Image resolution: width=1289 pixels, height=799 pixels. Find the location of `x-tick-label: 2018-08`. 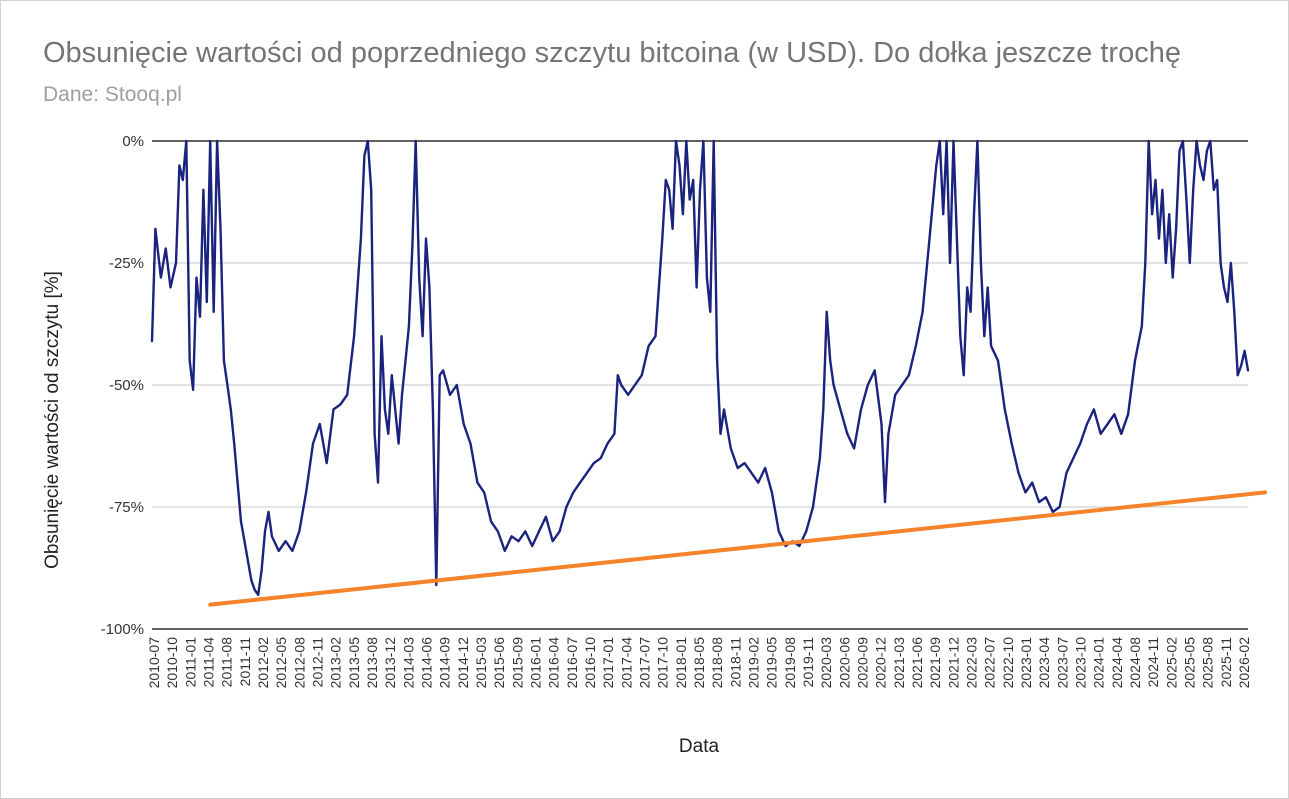

x-tick-label: 2018-08 is located at coordinates (717, 663).